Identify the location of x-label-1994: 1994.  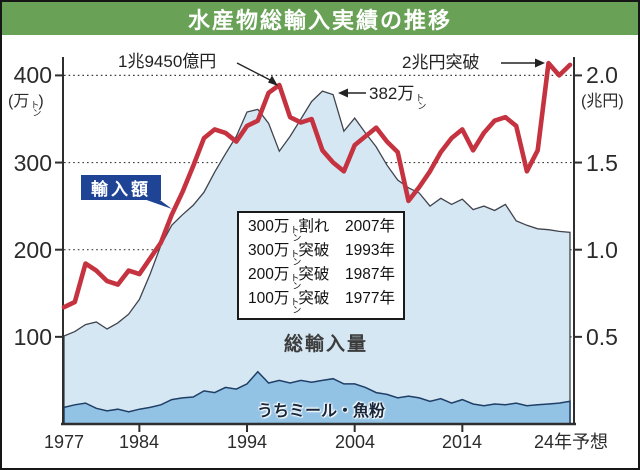
(247, 442).